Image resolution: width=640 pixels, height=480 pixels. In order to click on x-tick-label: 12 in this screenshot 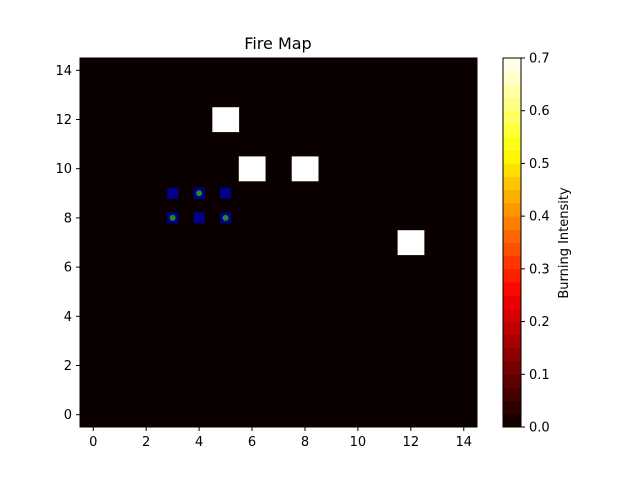, I will do `click(411, 442)`.